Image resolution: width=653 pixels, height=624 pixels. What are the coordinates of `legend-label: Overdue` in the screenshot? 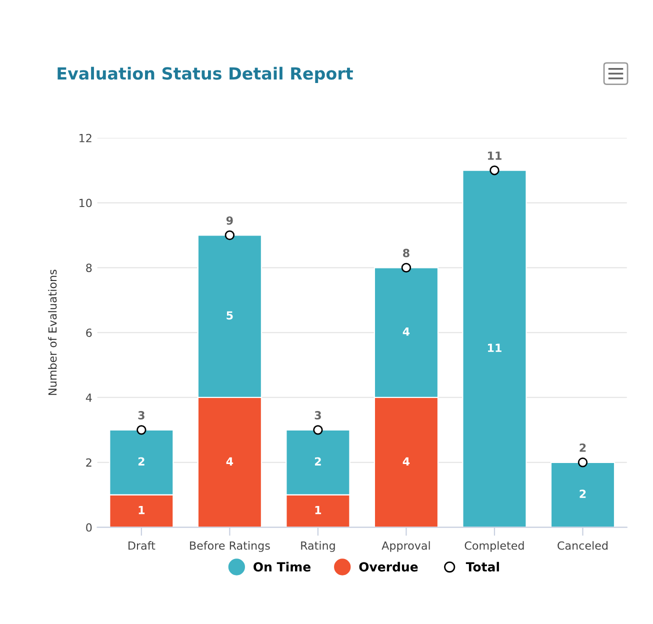 It's located at (388, 567).